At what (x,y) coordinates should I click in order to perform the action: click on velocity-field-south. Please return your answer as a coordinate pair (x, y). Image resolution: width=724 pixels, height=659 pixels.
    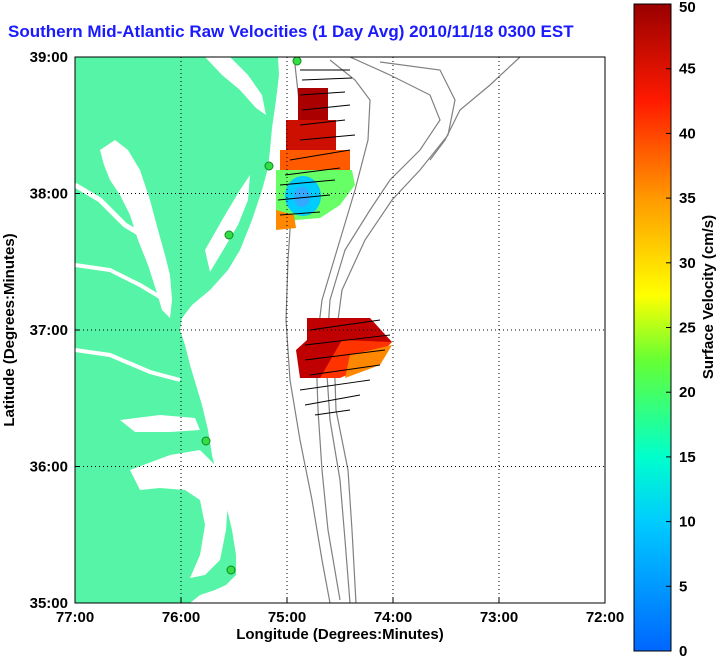
    Looking at the image, I should click on (344, 348).